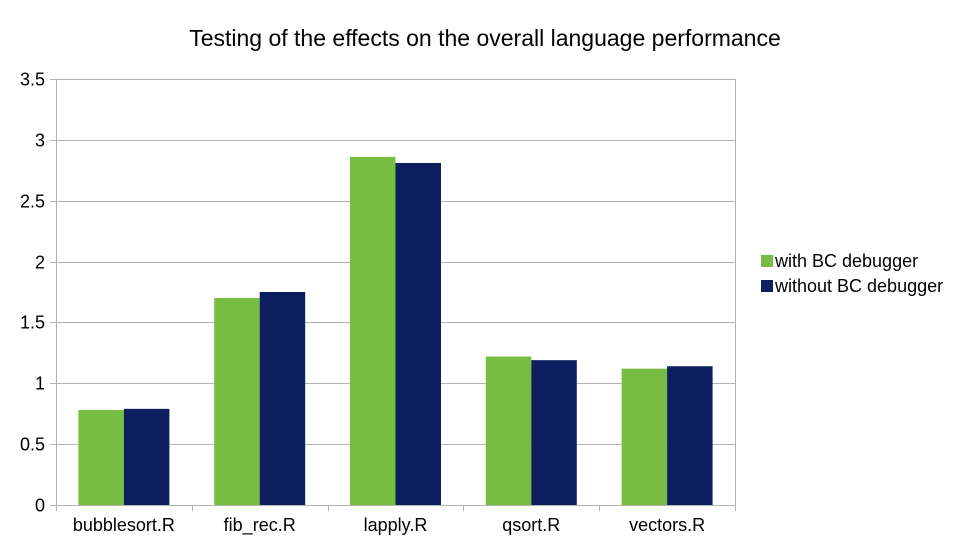 Image resolution: width=970 pixels, height=551 pixels. I want to click on y-tick-label: 3.5, so click(32, 80).